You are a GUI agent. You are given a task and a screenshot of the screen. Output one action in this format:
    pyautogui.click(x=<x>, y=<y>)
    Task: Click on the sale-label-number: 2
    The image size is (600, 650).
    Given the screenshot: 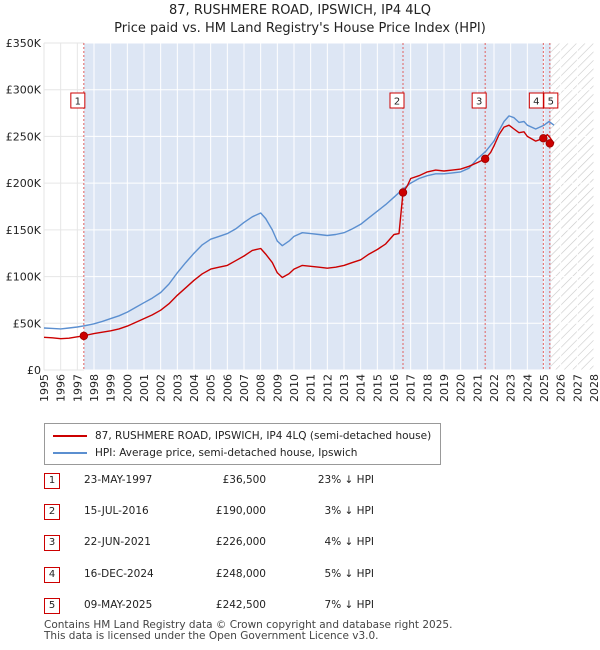 What is the action you would take?
    pyautogui.click(x=397, y=102)
    